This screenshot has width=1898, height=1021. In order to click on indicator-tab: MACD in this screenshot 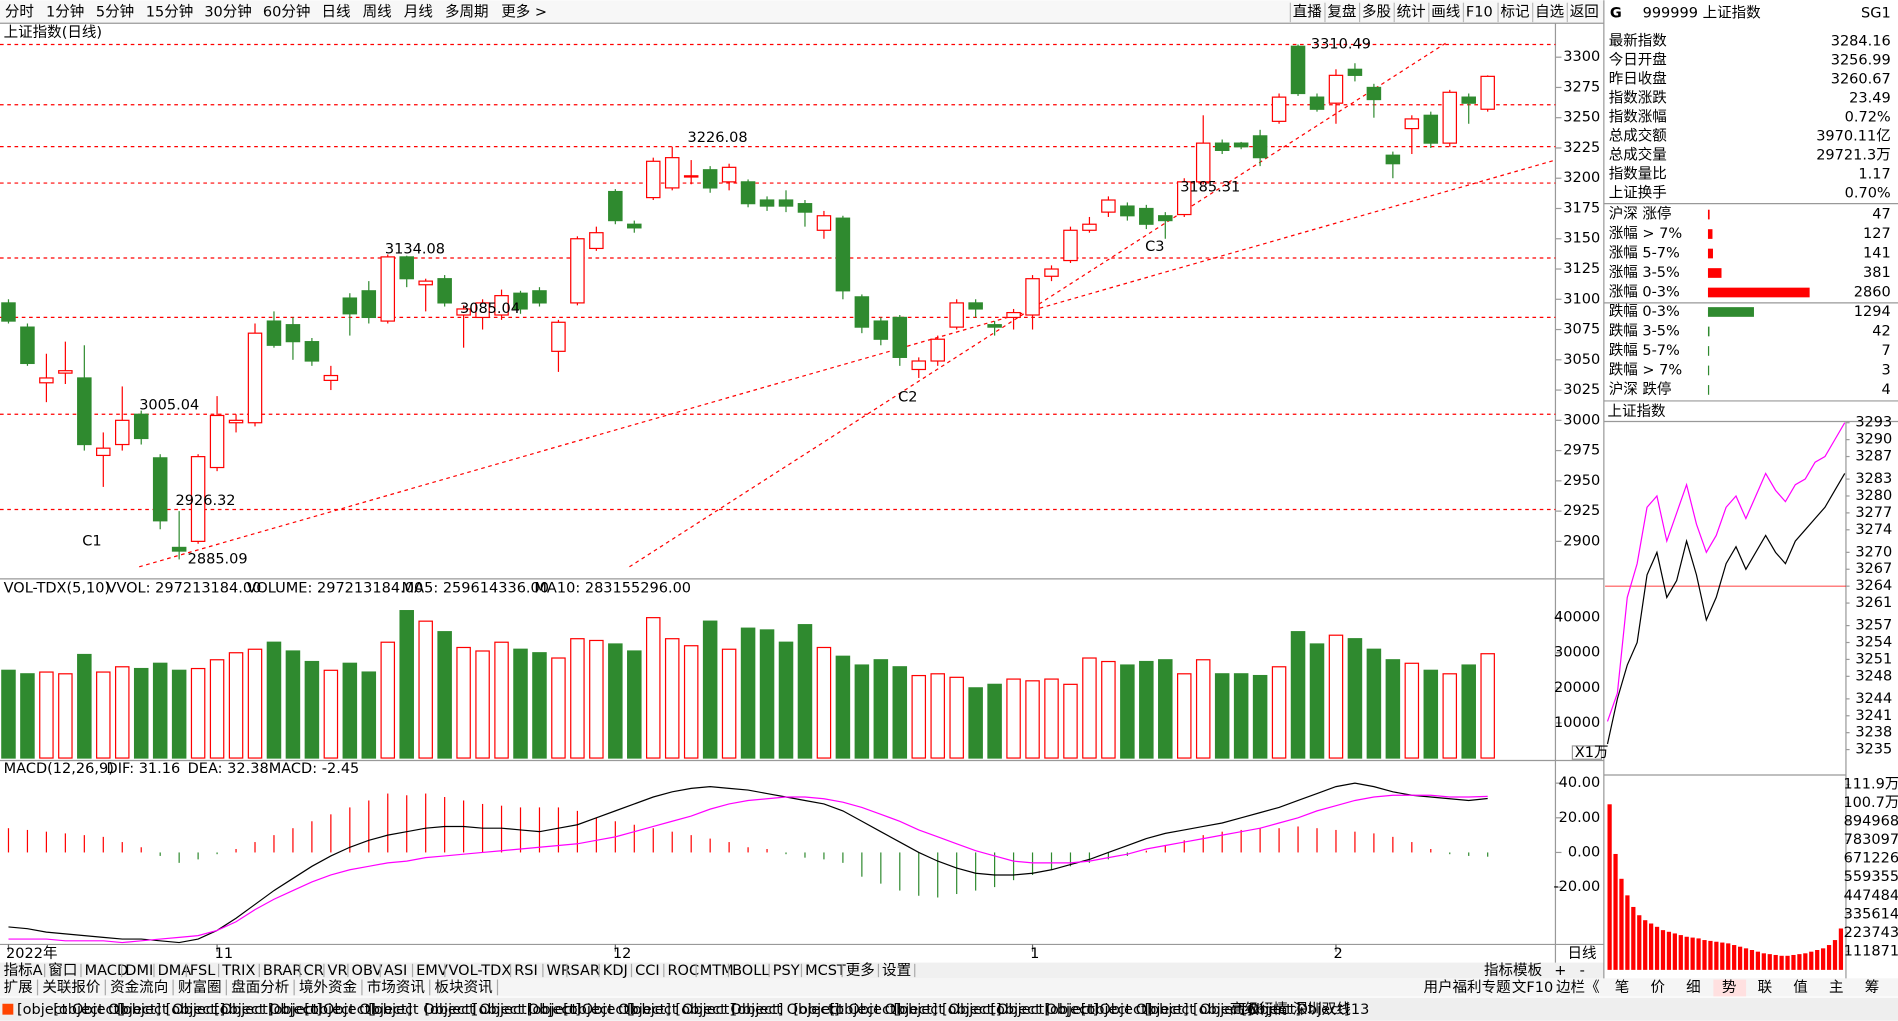, I will do `click(107, 971)`.